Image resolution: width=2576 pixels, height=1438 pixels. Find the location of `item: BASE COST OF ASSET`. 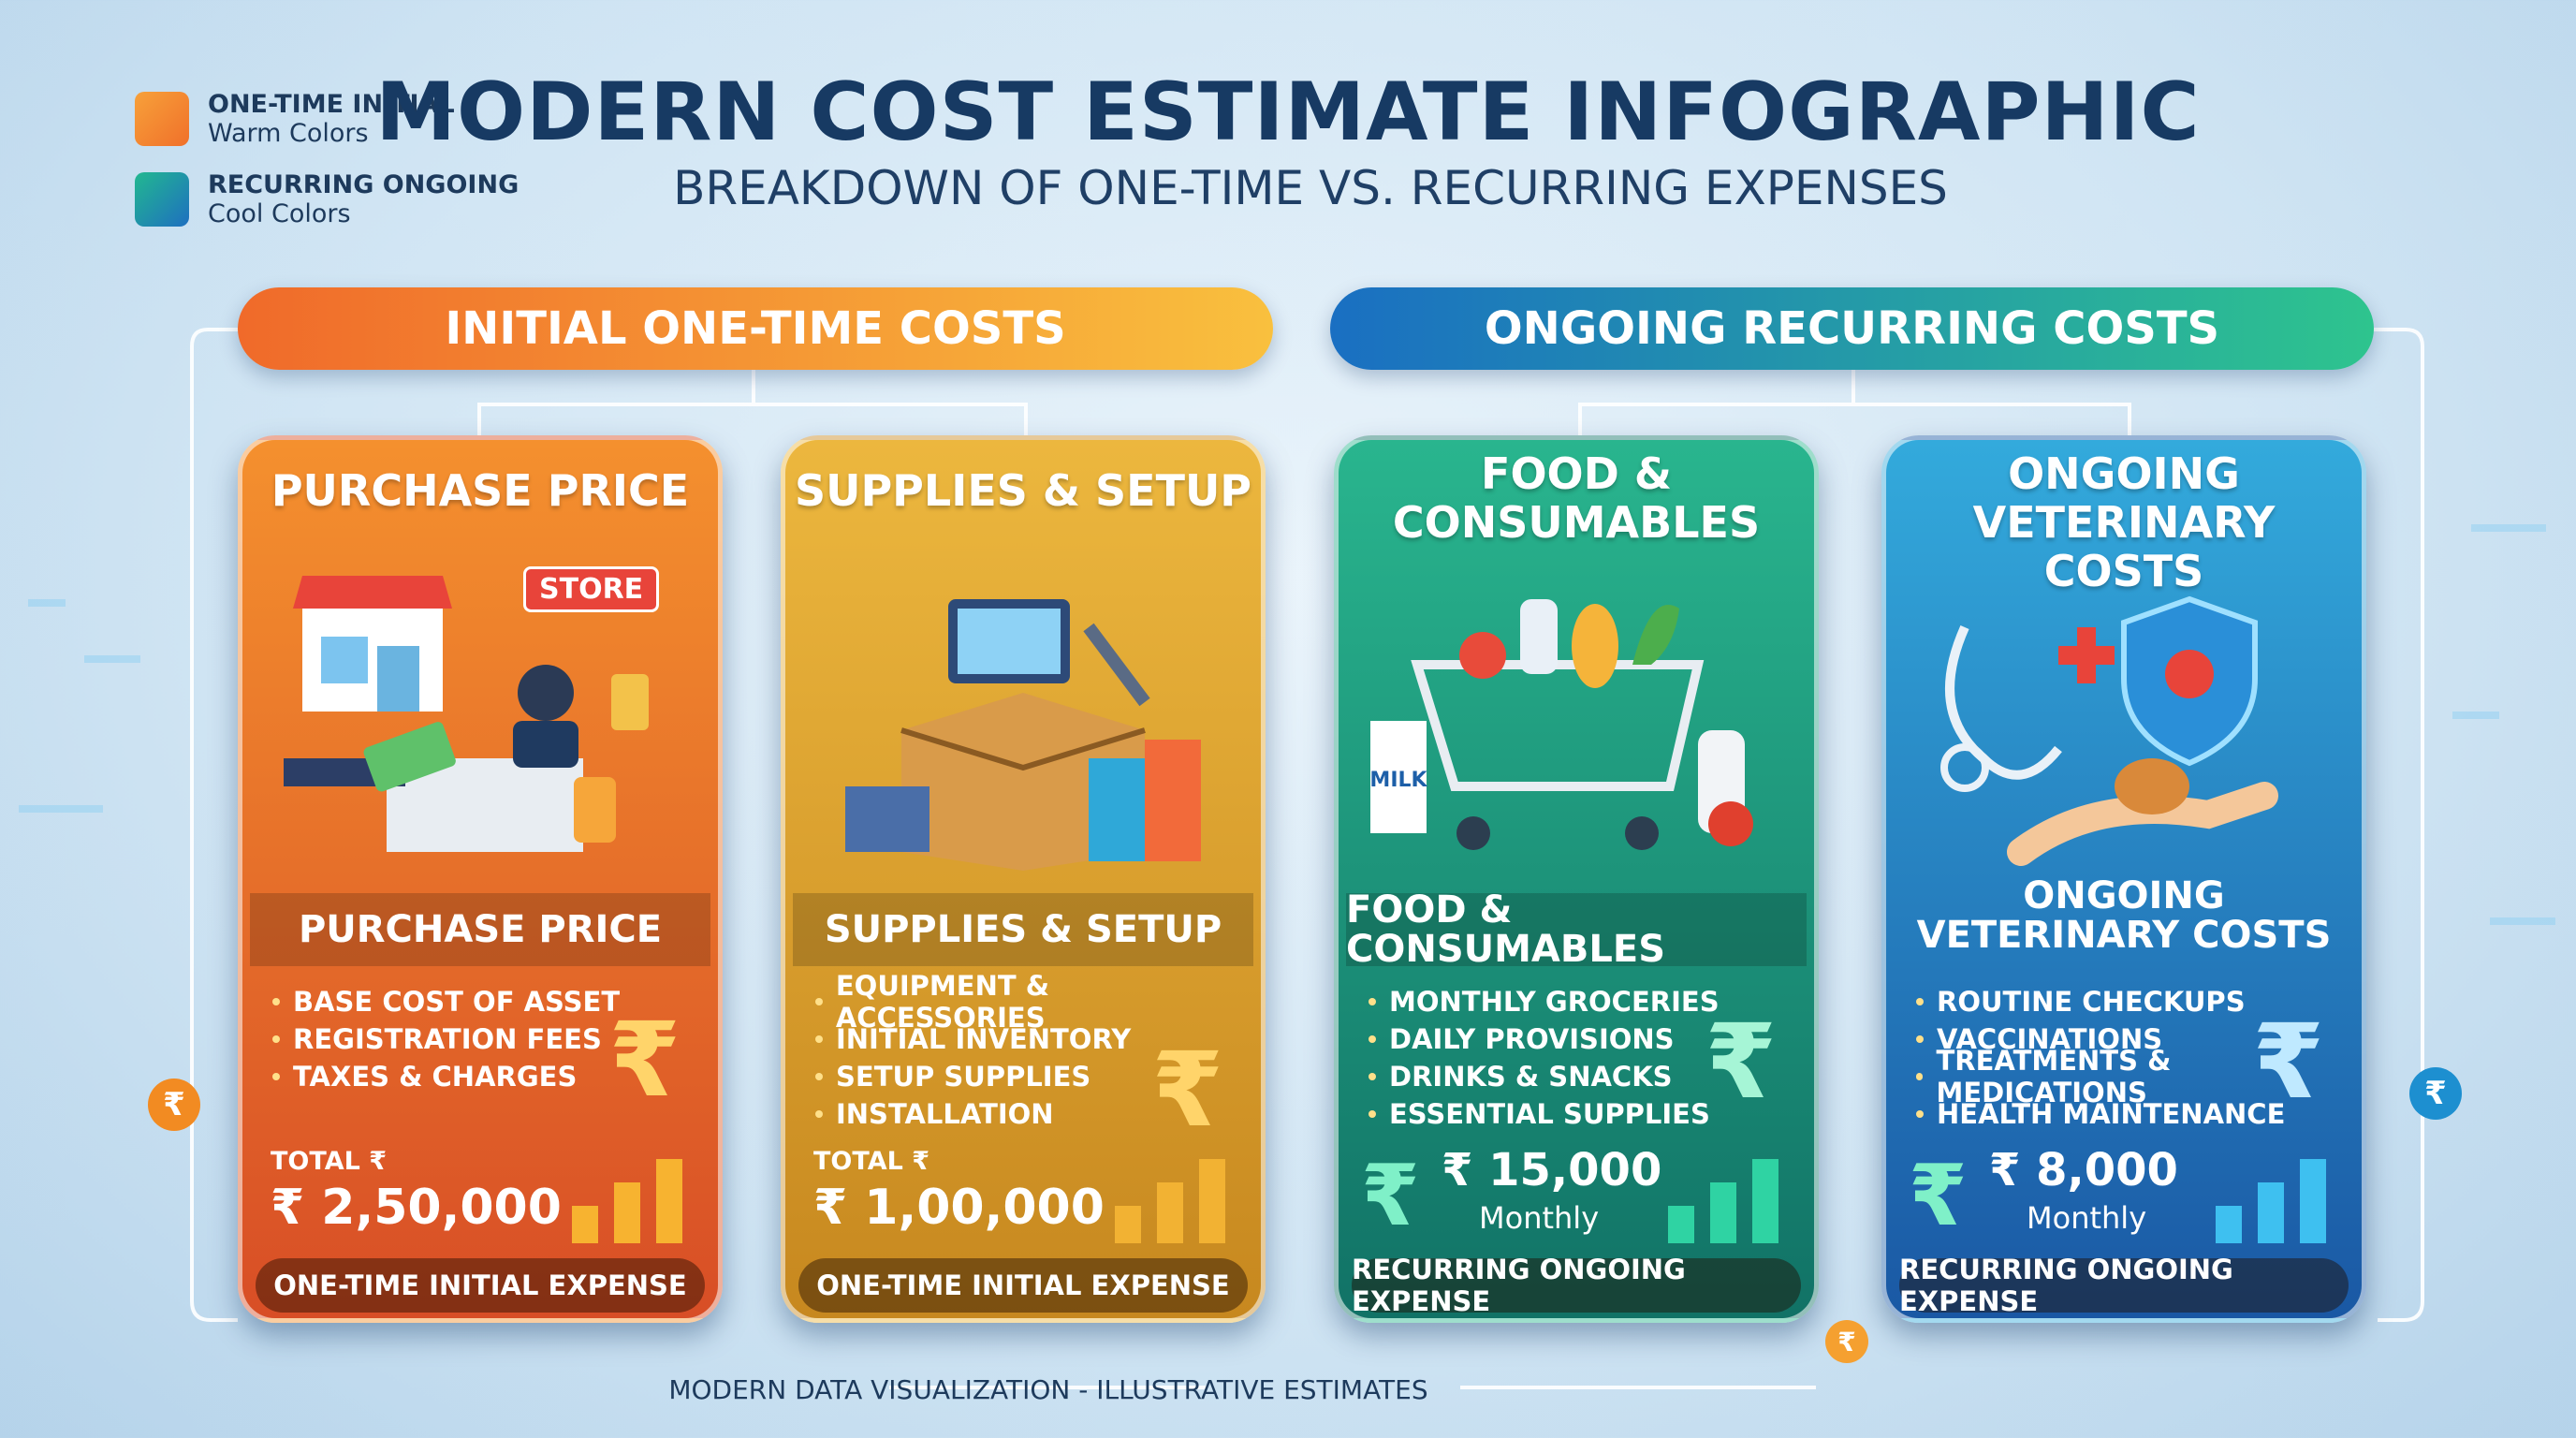

item: BASE COST OF ASSET is located at coordinates (446, 1001).